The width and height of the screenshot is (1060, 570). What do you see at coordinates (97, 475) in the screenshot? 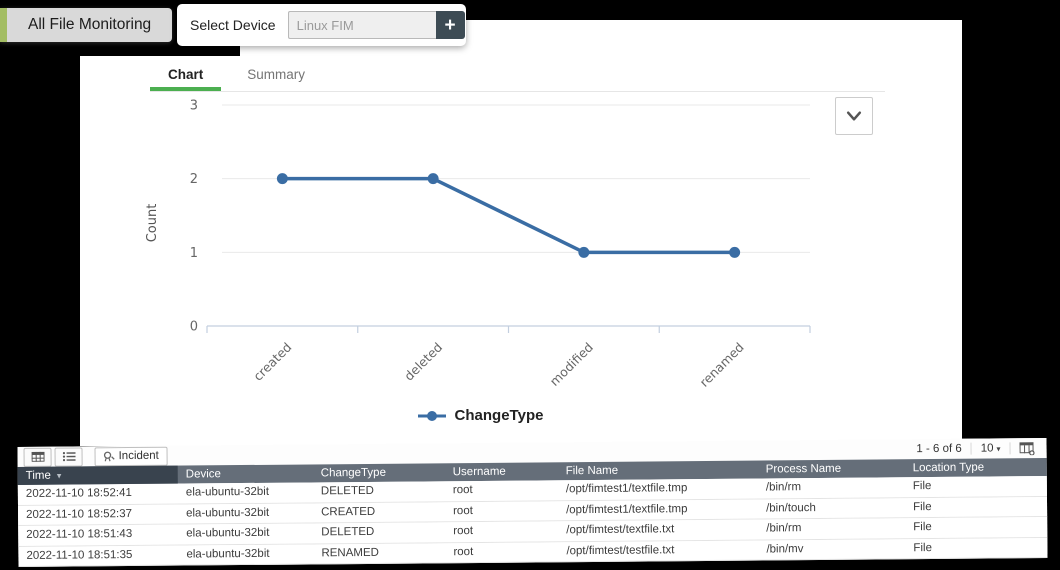
I see `column-header-time: Time ▾` at bounding box center [97, 475].